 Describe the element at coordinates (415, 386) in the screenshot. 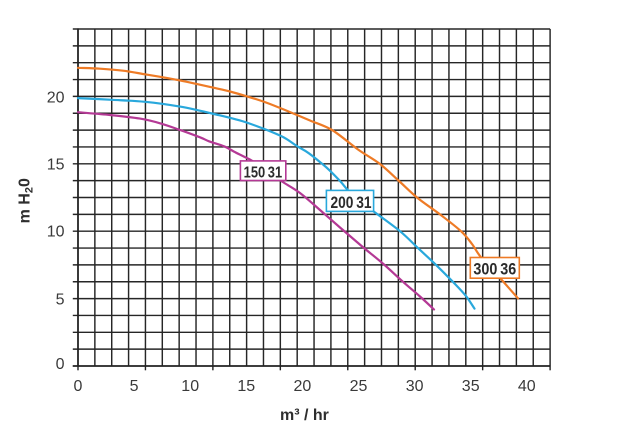

I see `svg-text: 30` at that location.